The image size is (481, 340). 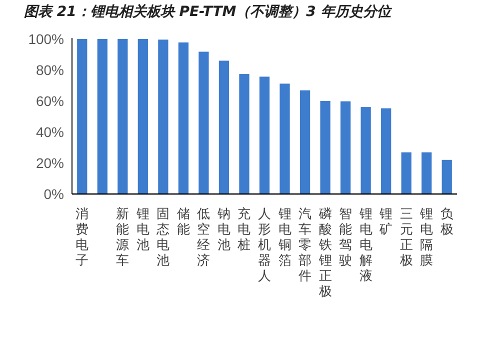 I want to click on y-tick-label: 20%, so click(x=50, y=163).